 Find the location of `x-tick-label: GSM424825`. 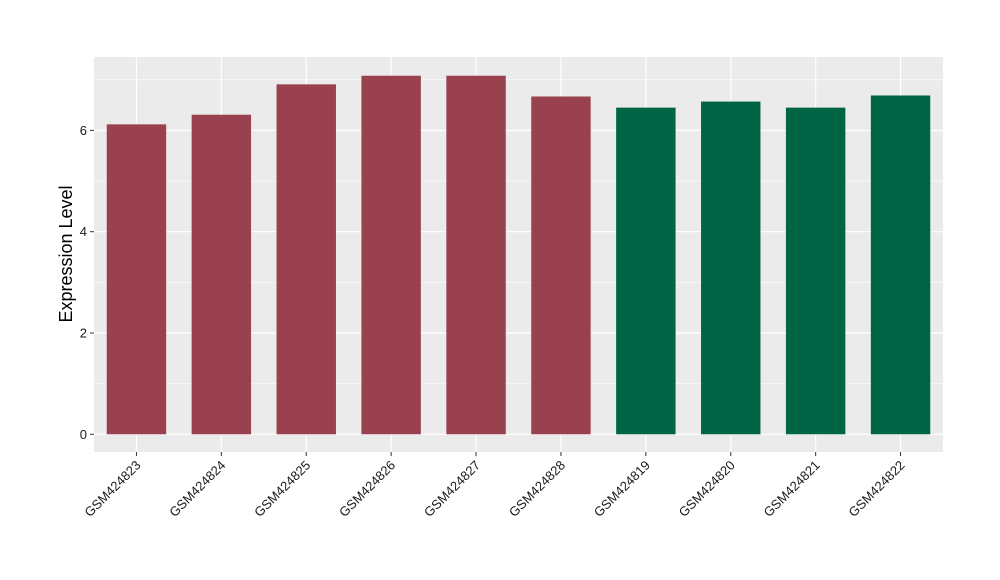

x-tick-label: GSM424825 is located at coordinates (282, 489).